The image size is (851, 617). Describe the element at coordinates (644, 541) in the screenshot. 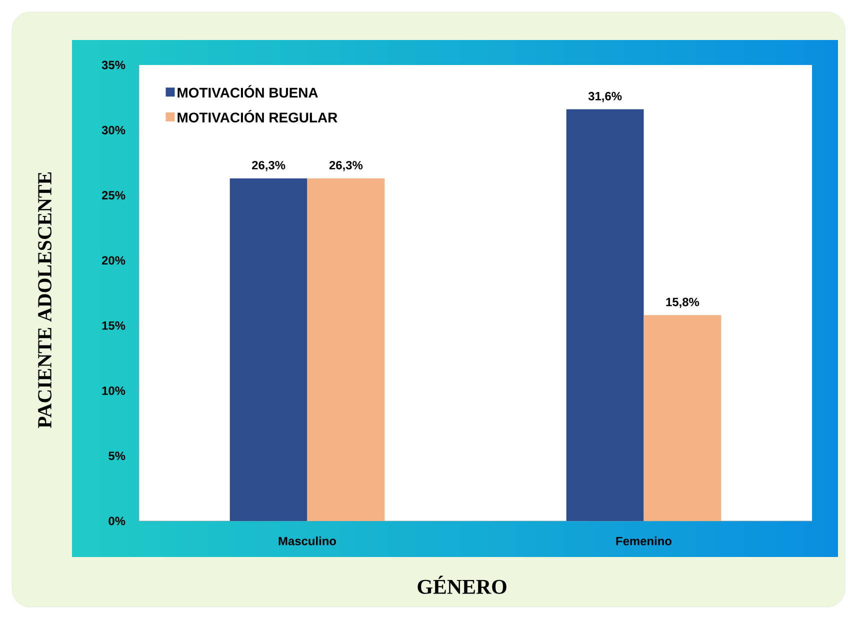

I see `x-tick-label: Femenino` at that location.